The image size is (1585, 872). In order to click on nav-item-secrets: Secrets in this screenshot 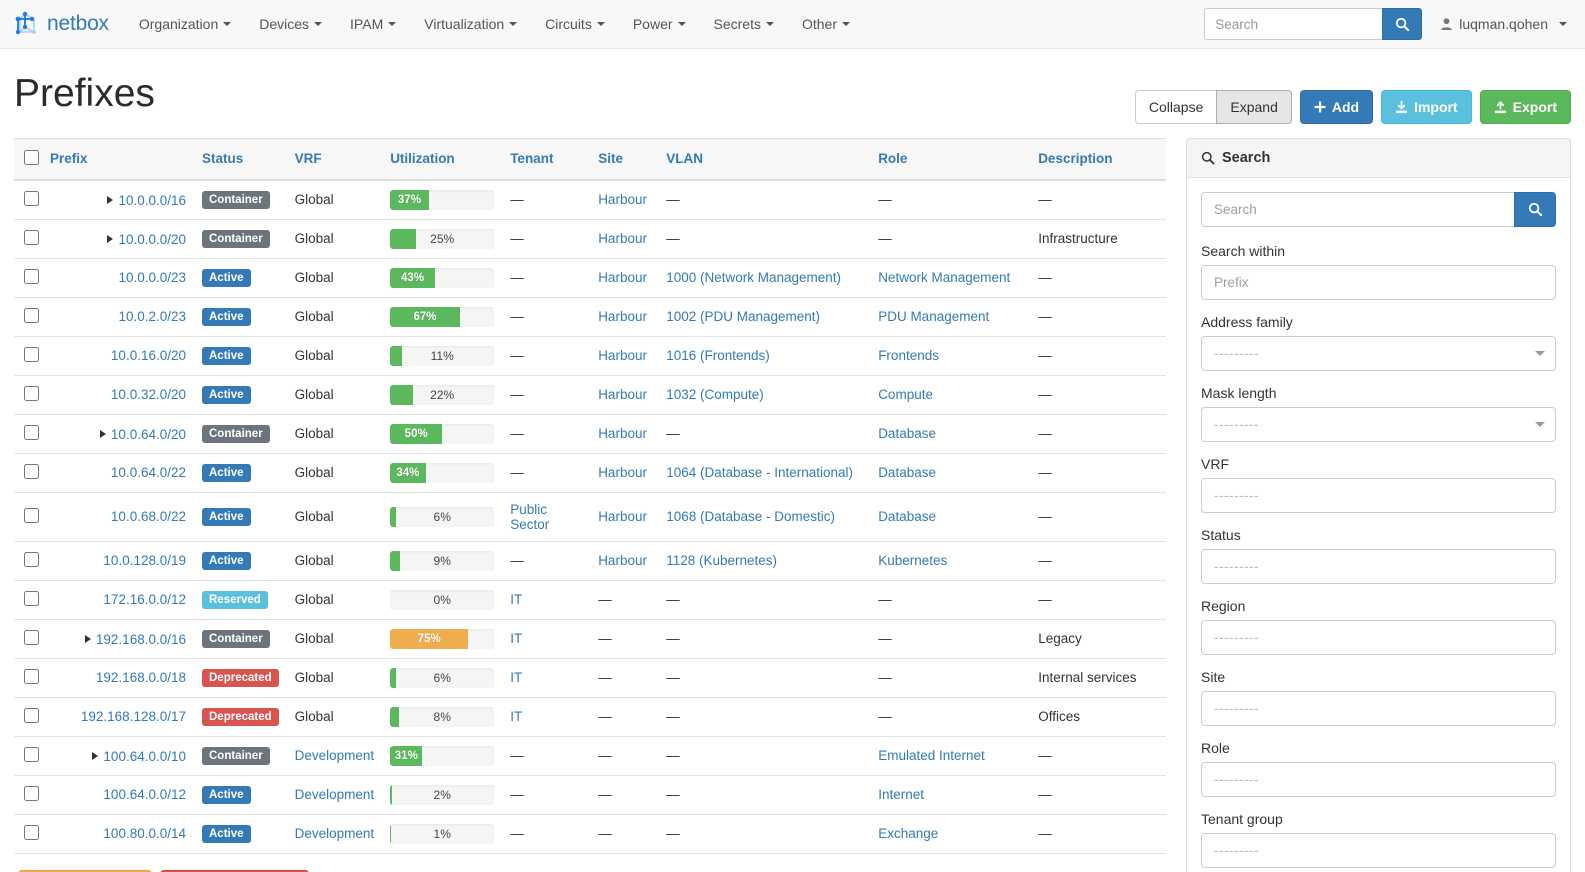, I will do `click(744, 24)`.